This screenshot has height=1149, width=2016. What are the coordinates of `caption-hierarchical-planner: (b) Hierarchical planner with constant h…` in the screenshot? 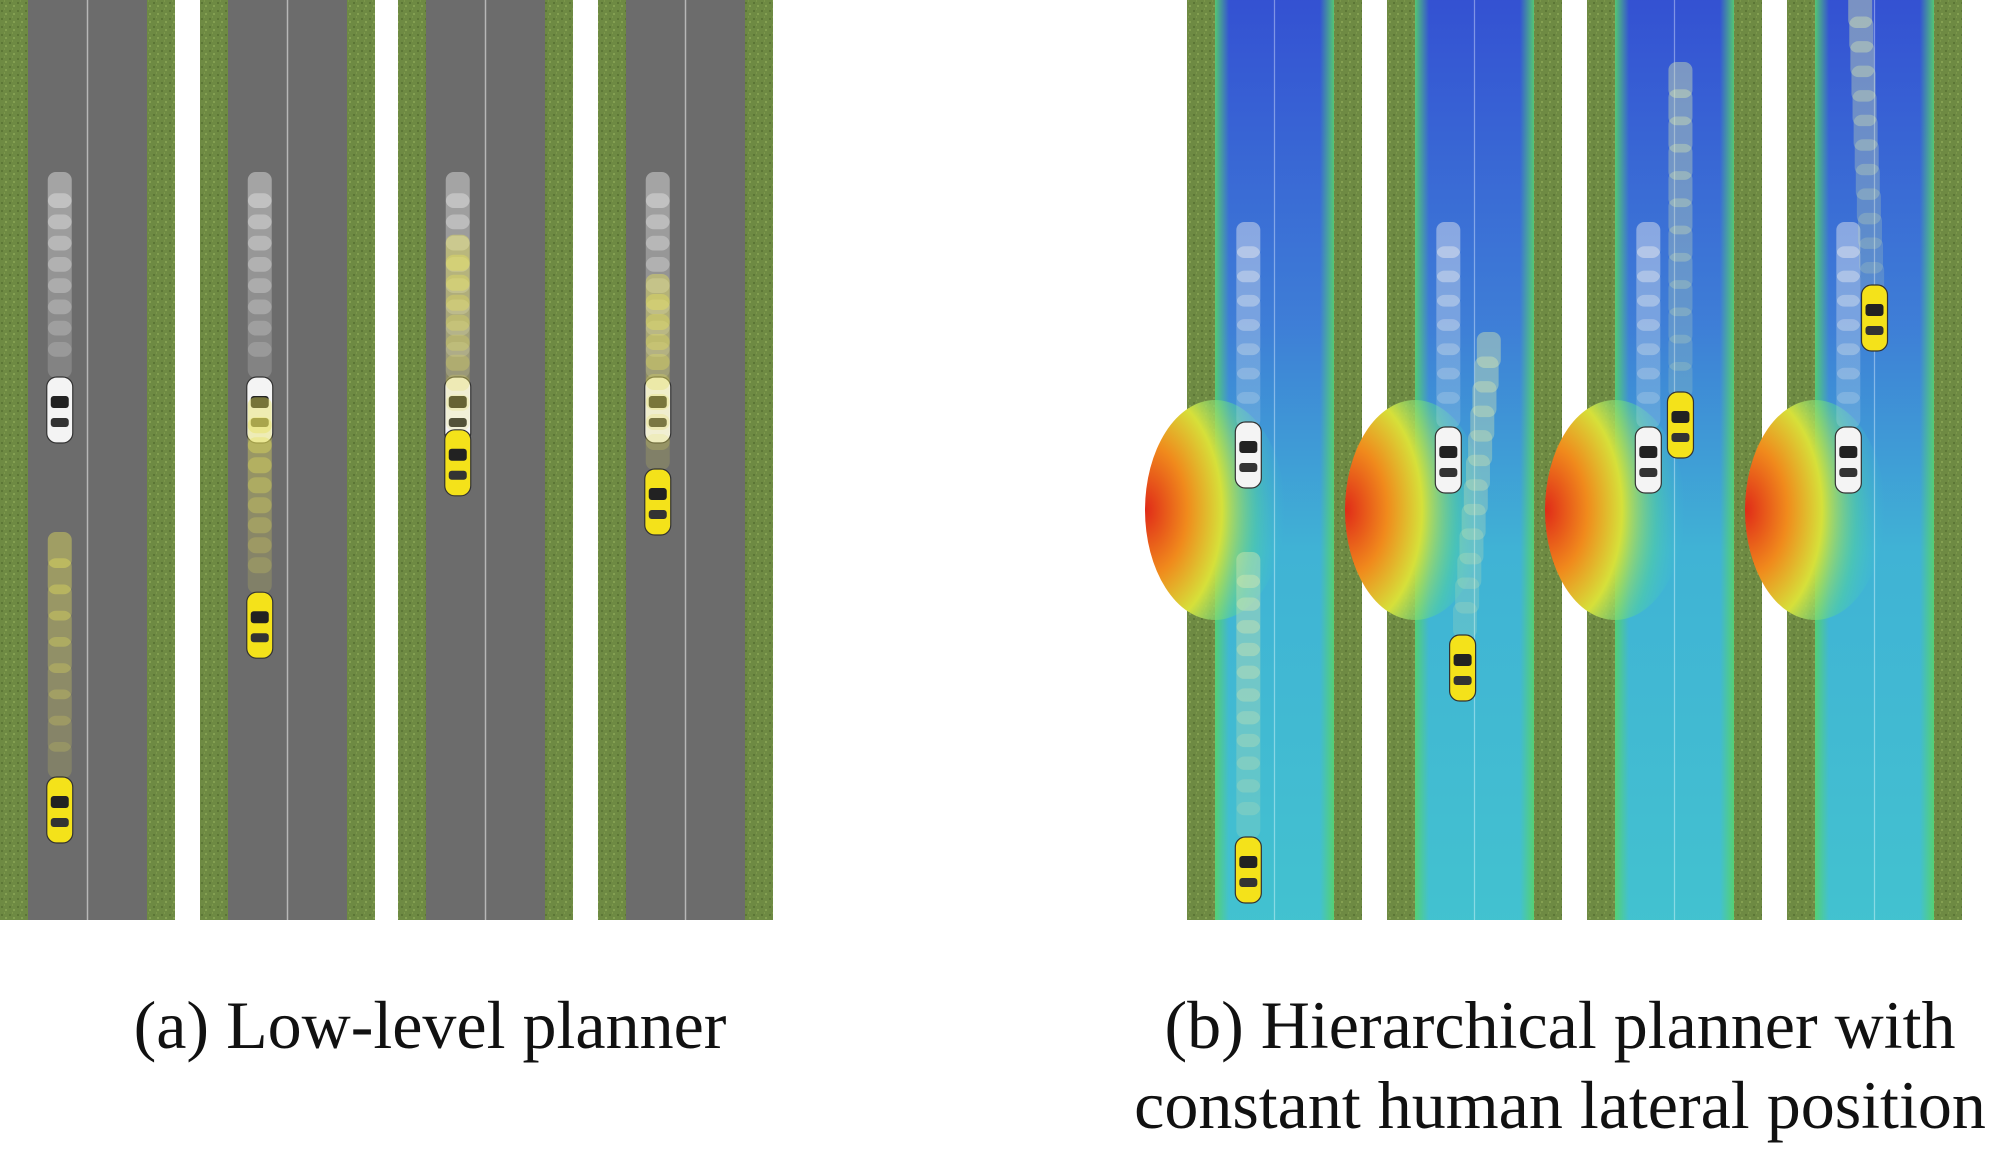 It's located at (1560, 1065).